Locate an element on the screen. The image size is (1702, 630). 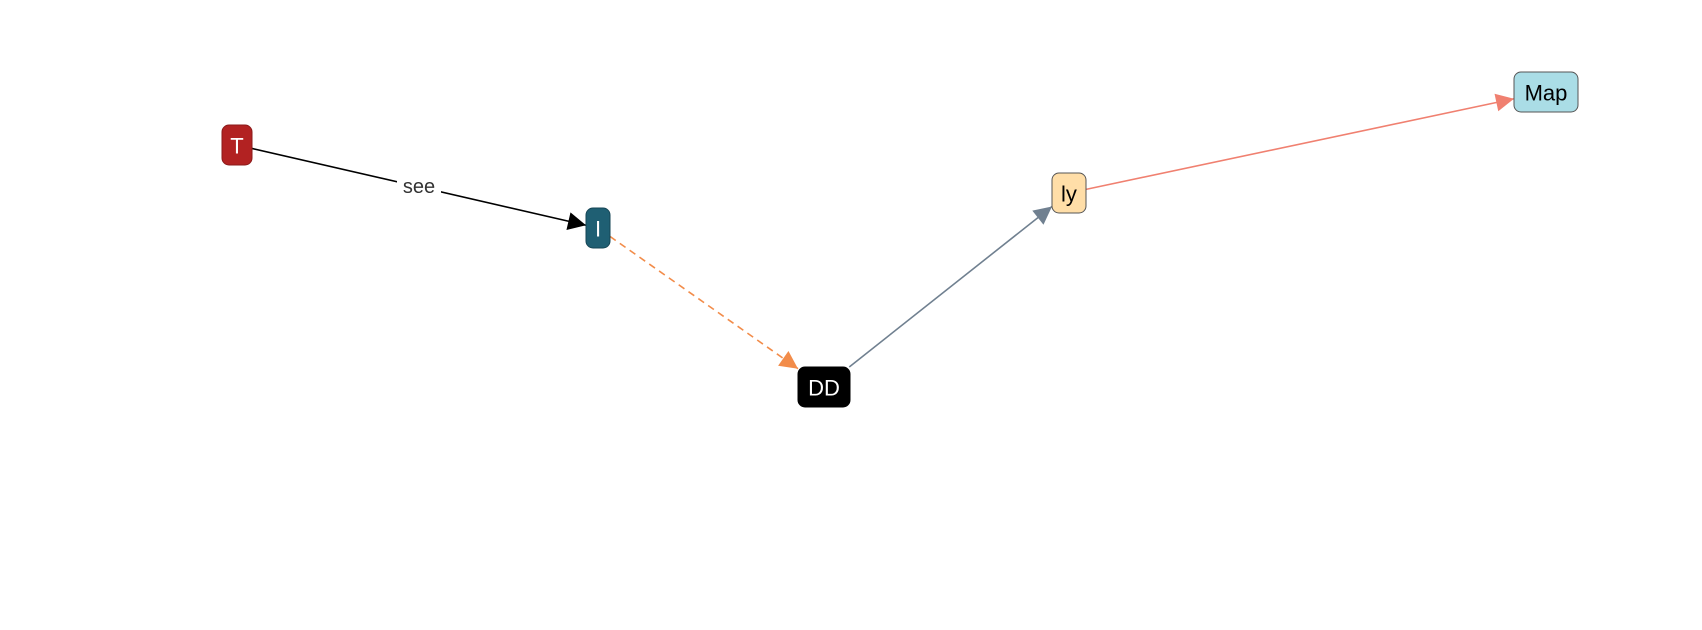
node-map: Map is located at coordinates (1546, 92).